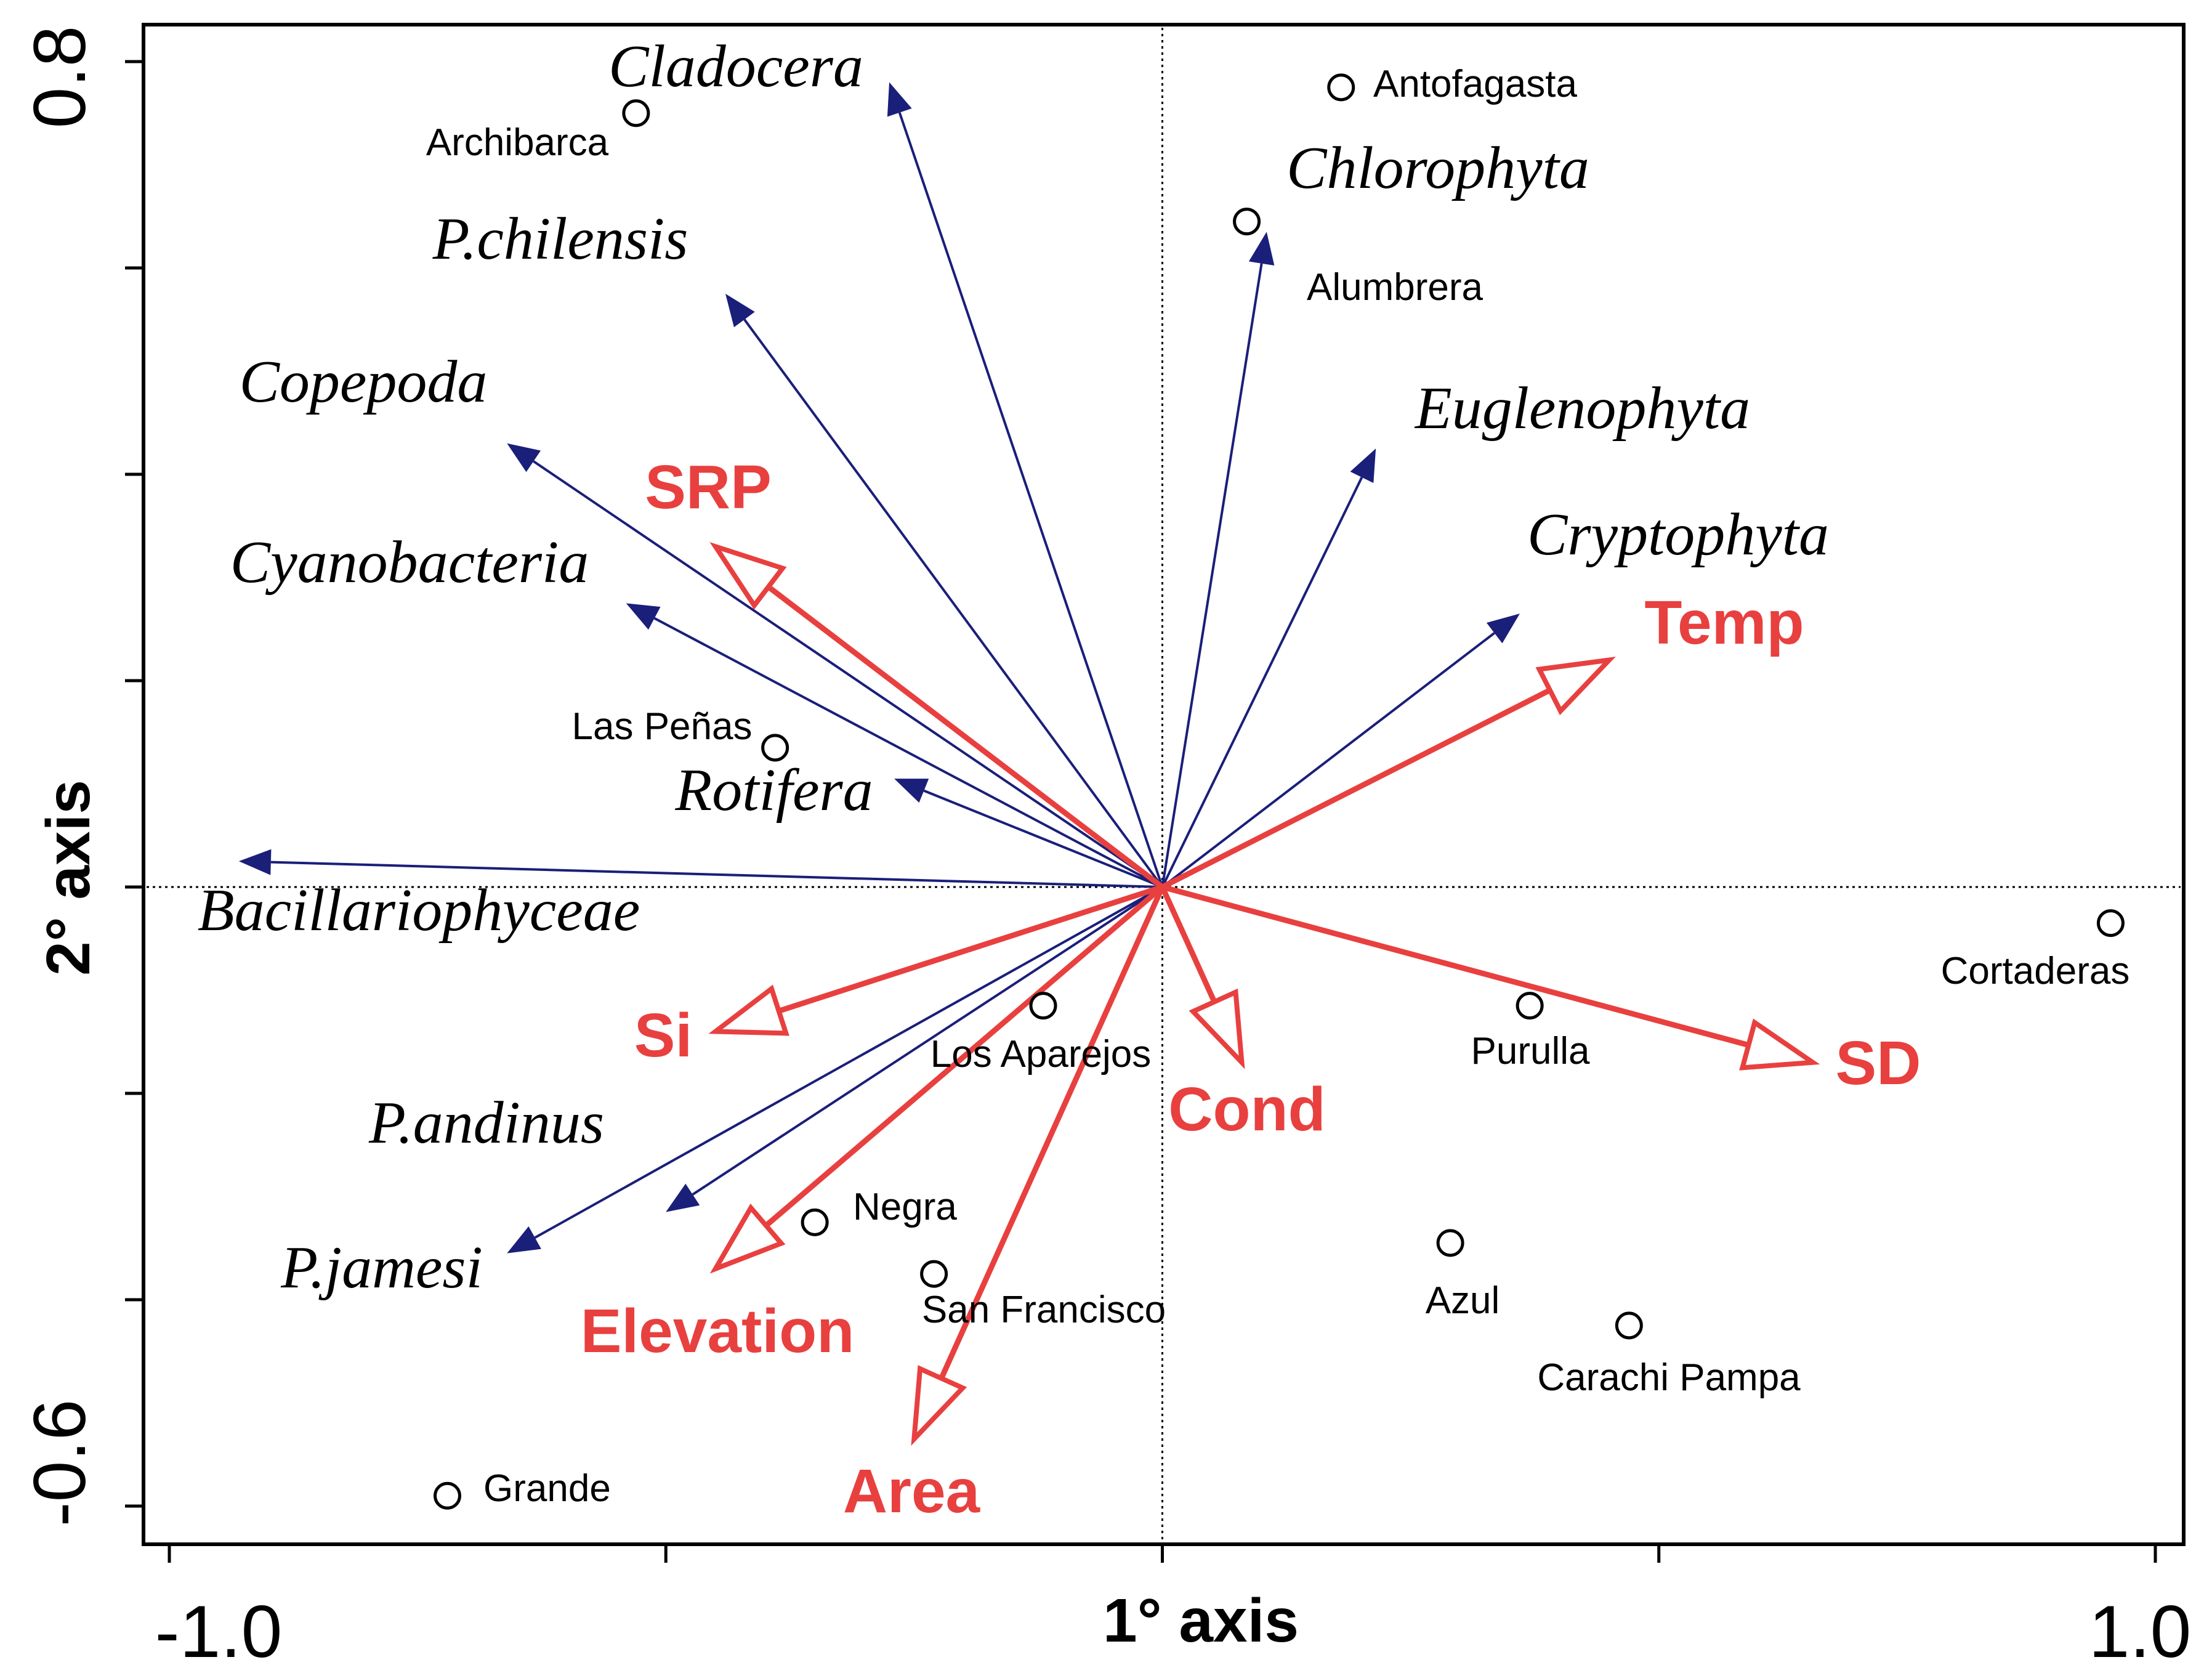  What do you see at coordinates (1475, 84) in the screenshot?
I see `site-label-antofagasta: Antofagasta` at bounding box center [1475, 84].